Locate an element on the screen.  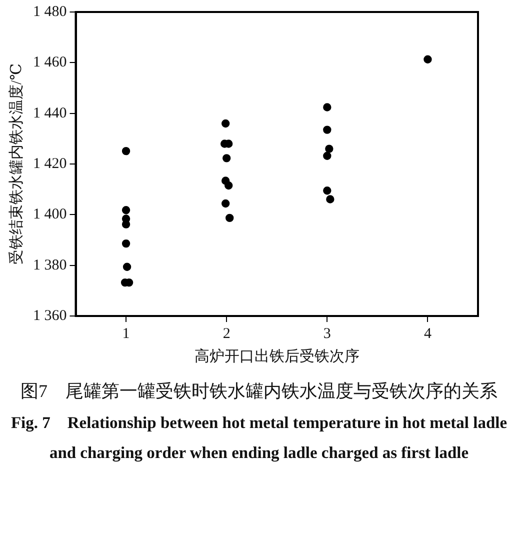
text: 图7 尾罐第一罐受铁时铁水罐内铁水温度与受铁次序的关系 is located at coordinates (259, 391).